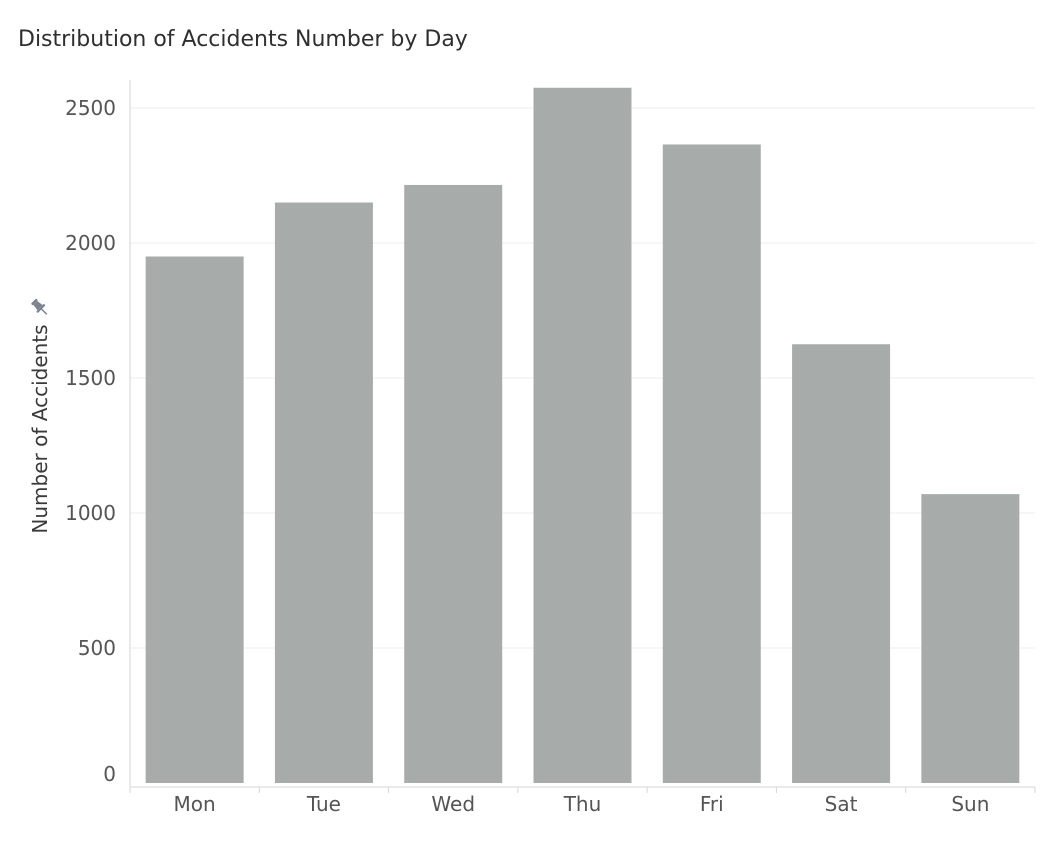  I want to click on x-tick-label: Sun, so click(970, 804).